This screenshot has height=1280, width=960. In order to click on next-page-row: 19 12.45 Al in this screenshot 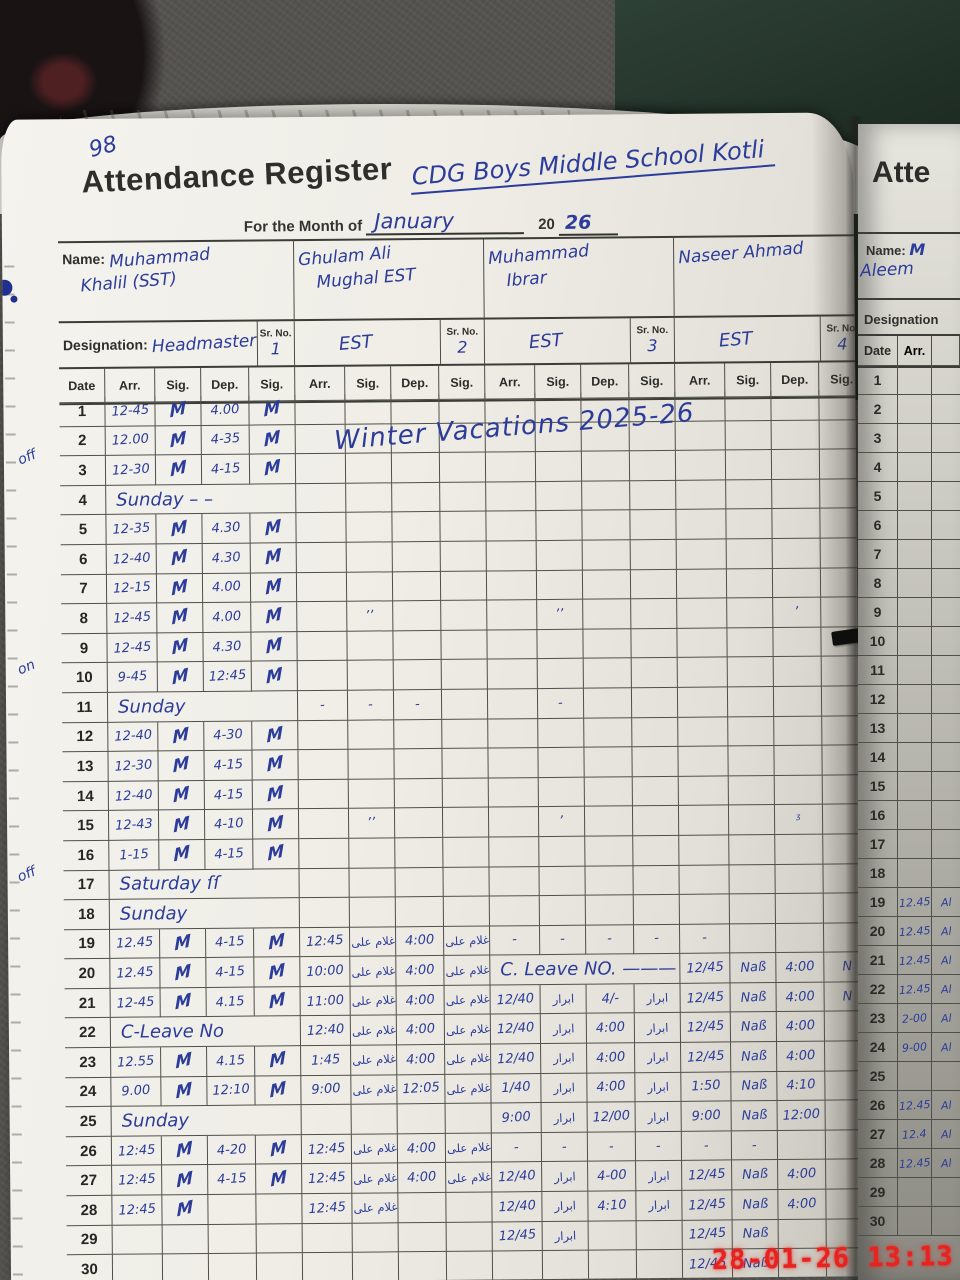, I will do `click(909, 902)`.